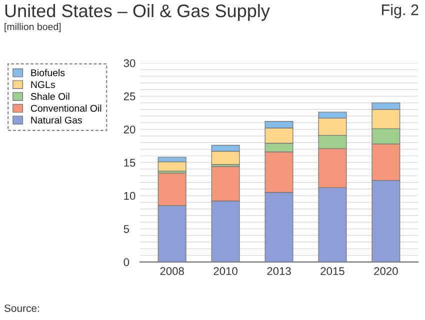  I want to click on legend-label: Biofuels, so click(48, 72).